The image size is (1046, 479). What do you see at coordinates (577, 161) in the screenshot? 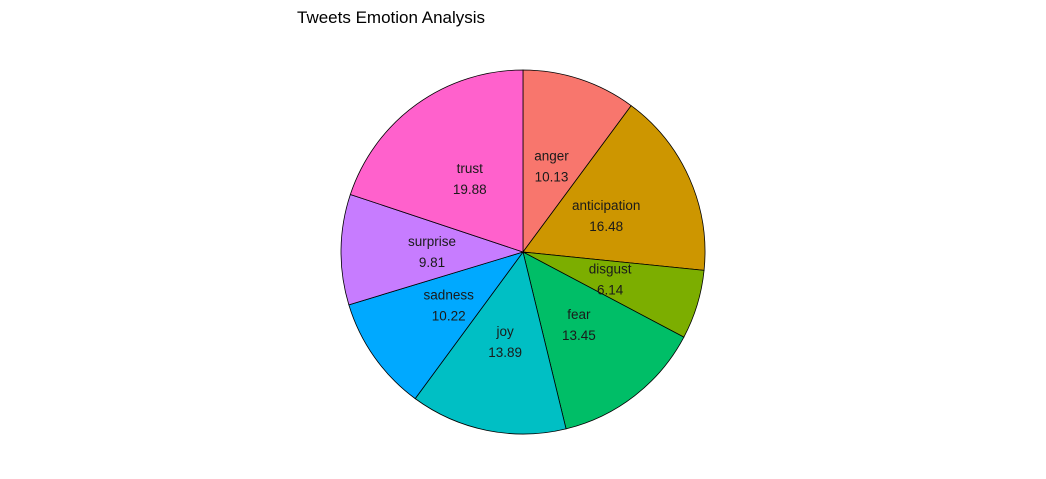
I see `pie-slice-anger` at bounding box center [577, 161].